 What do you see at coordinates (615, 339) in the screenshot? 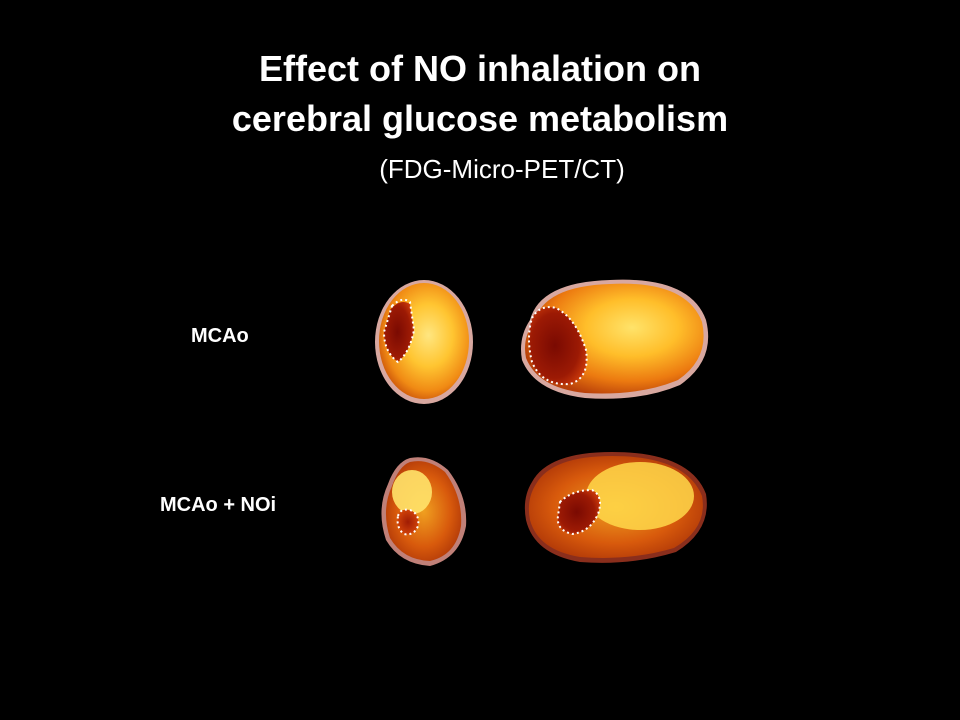
I see `scan-mcao-sagittal` at bounding box center [615, 339].